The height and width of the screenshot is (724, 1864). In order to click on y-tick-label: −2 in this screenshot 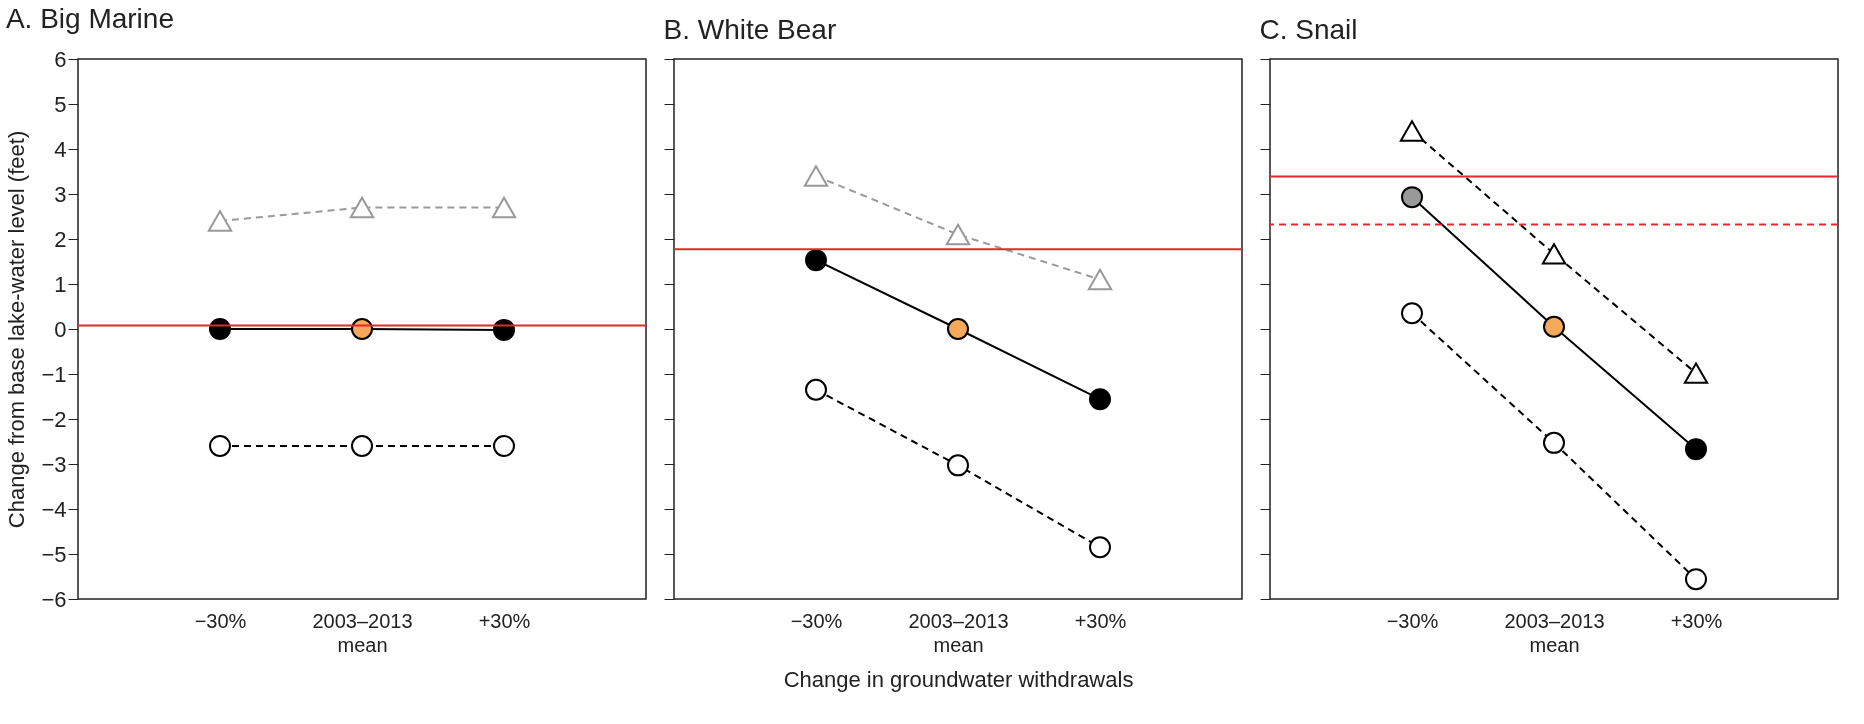, I will do `click(54, 419)`.